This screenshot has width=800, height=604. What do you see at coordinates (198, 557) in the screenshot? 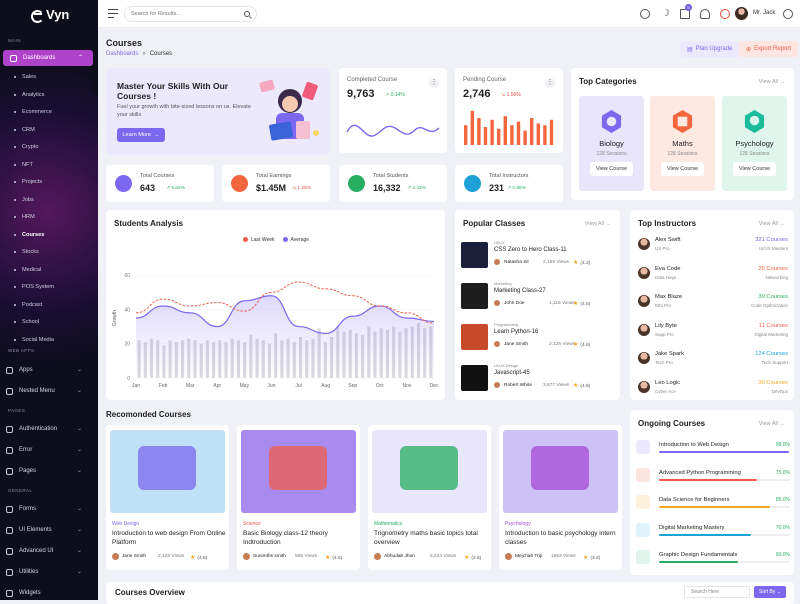
I see `course-rating: (4.8)` at bounding box center [198, 557].